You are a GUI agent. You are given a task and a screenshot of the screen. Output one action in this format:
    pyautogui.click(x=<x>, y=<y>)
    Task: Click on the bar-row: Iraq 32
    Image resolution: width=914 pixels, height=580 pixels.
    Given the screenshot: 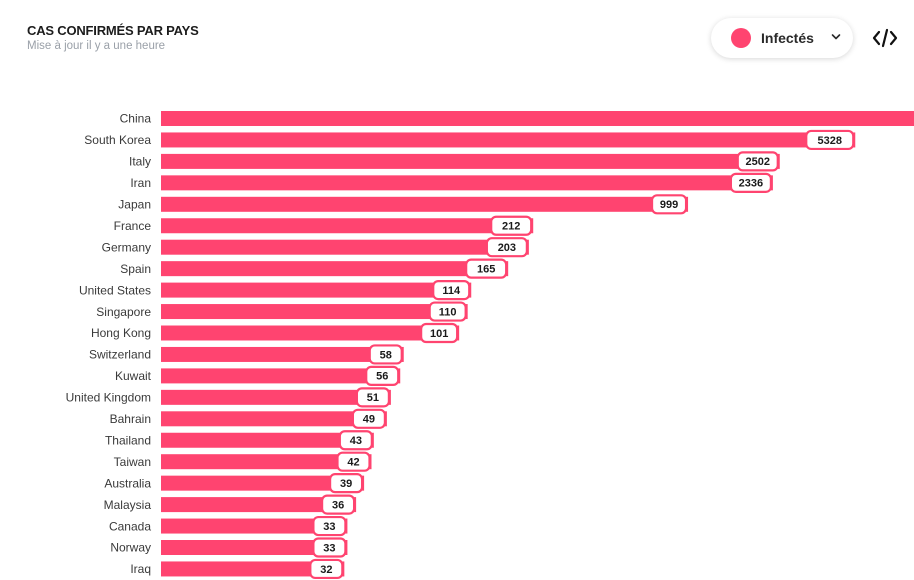 What is the action you would take?
    pyautogui.click(x=237, y=569)
    